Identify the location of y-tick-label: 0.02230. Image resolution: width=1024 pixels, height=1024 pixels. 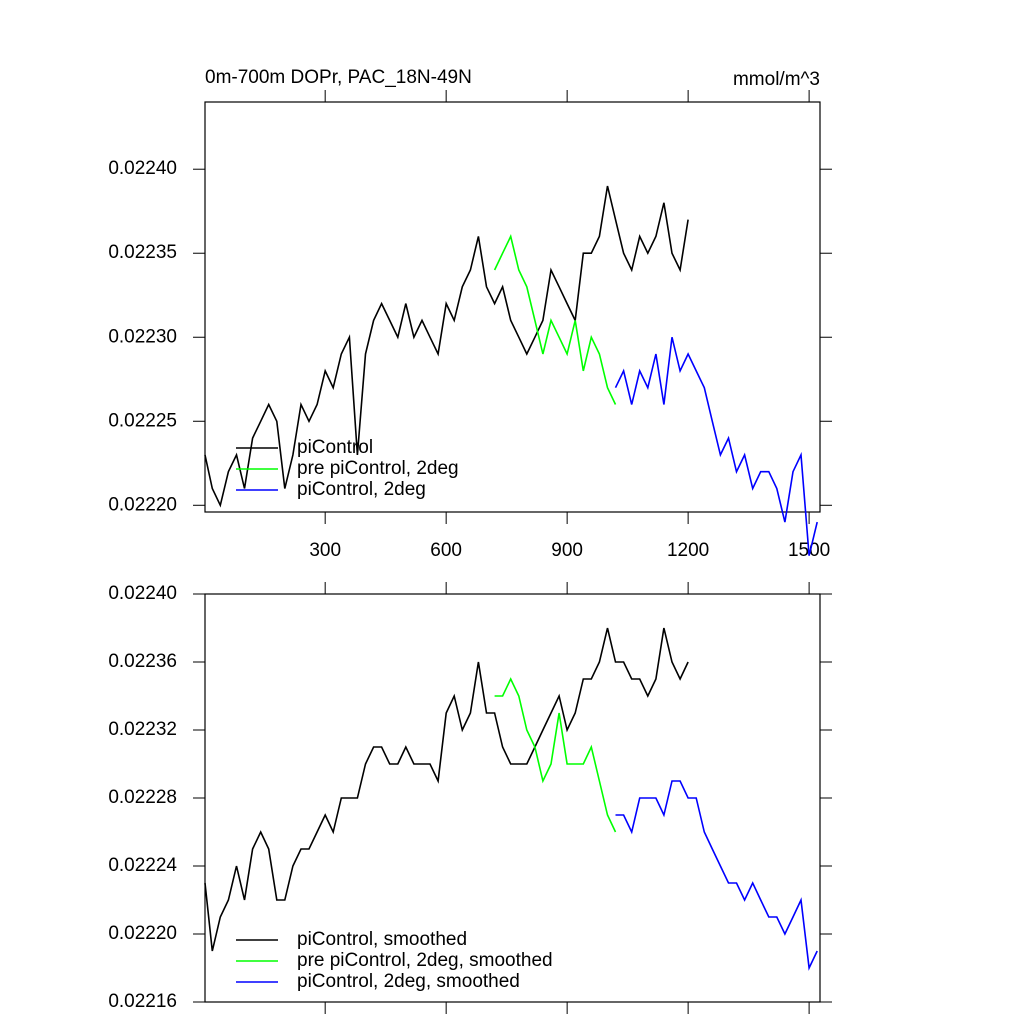
(142, 336).